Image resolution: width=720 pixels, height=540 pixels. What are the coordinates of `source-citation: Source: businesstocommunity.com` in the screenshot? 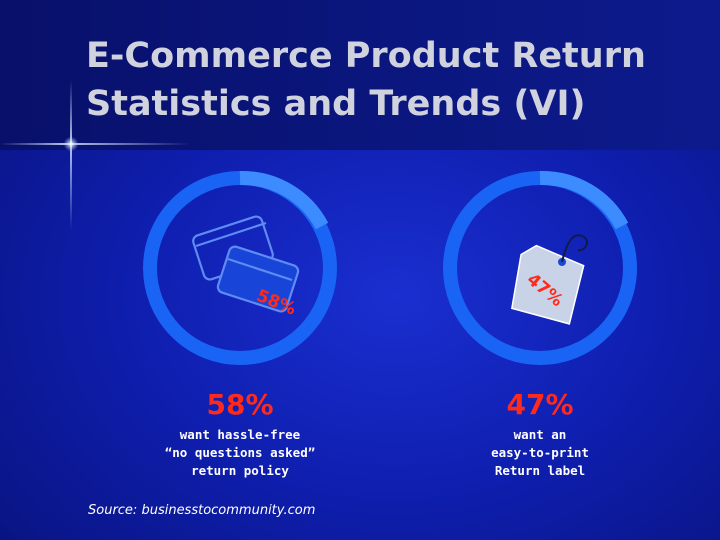 It's located at (202, 510).